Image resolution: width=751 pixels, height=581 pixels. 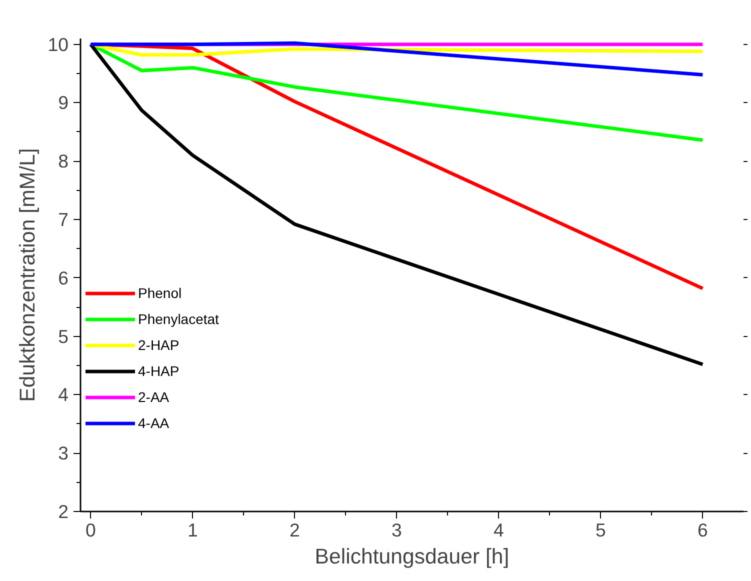 What do you see at coordinates (63, 219) in the screenshot?
I see `y-tick-label: 7` at bounding box center [63, 219].